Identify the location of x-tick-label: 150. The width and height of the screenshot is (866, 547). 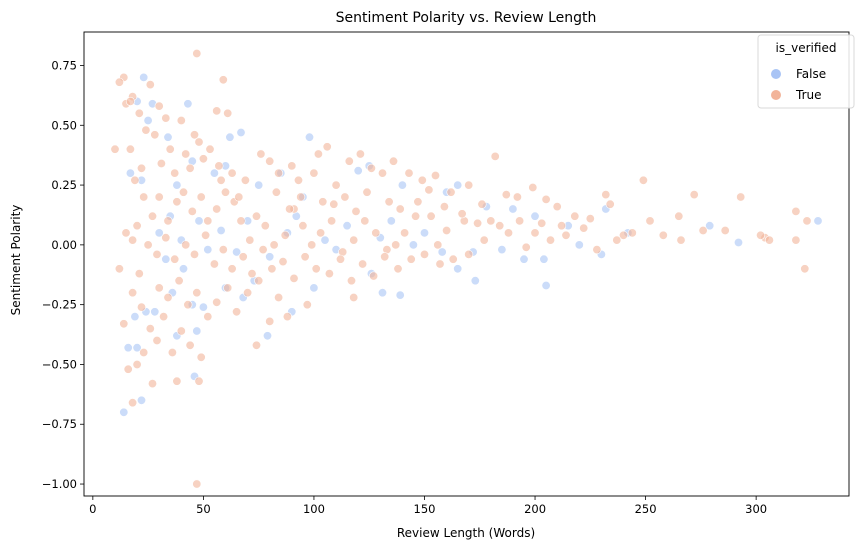
(425, 509).